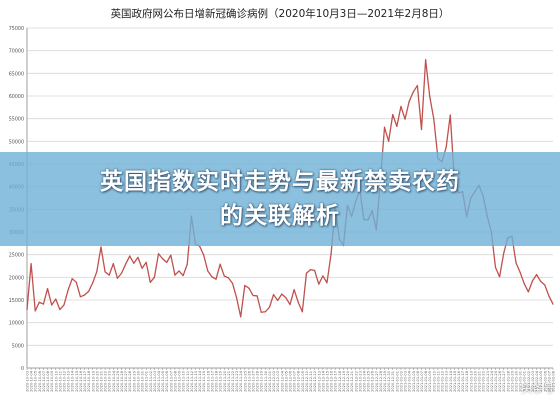 This screenshot has height=400, width=560. What do you see at coordinates (266, 381) in the screenshot?
I see `x-tick-label: 2020-11-30` at bounding box center [266, 381].